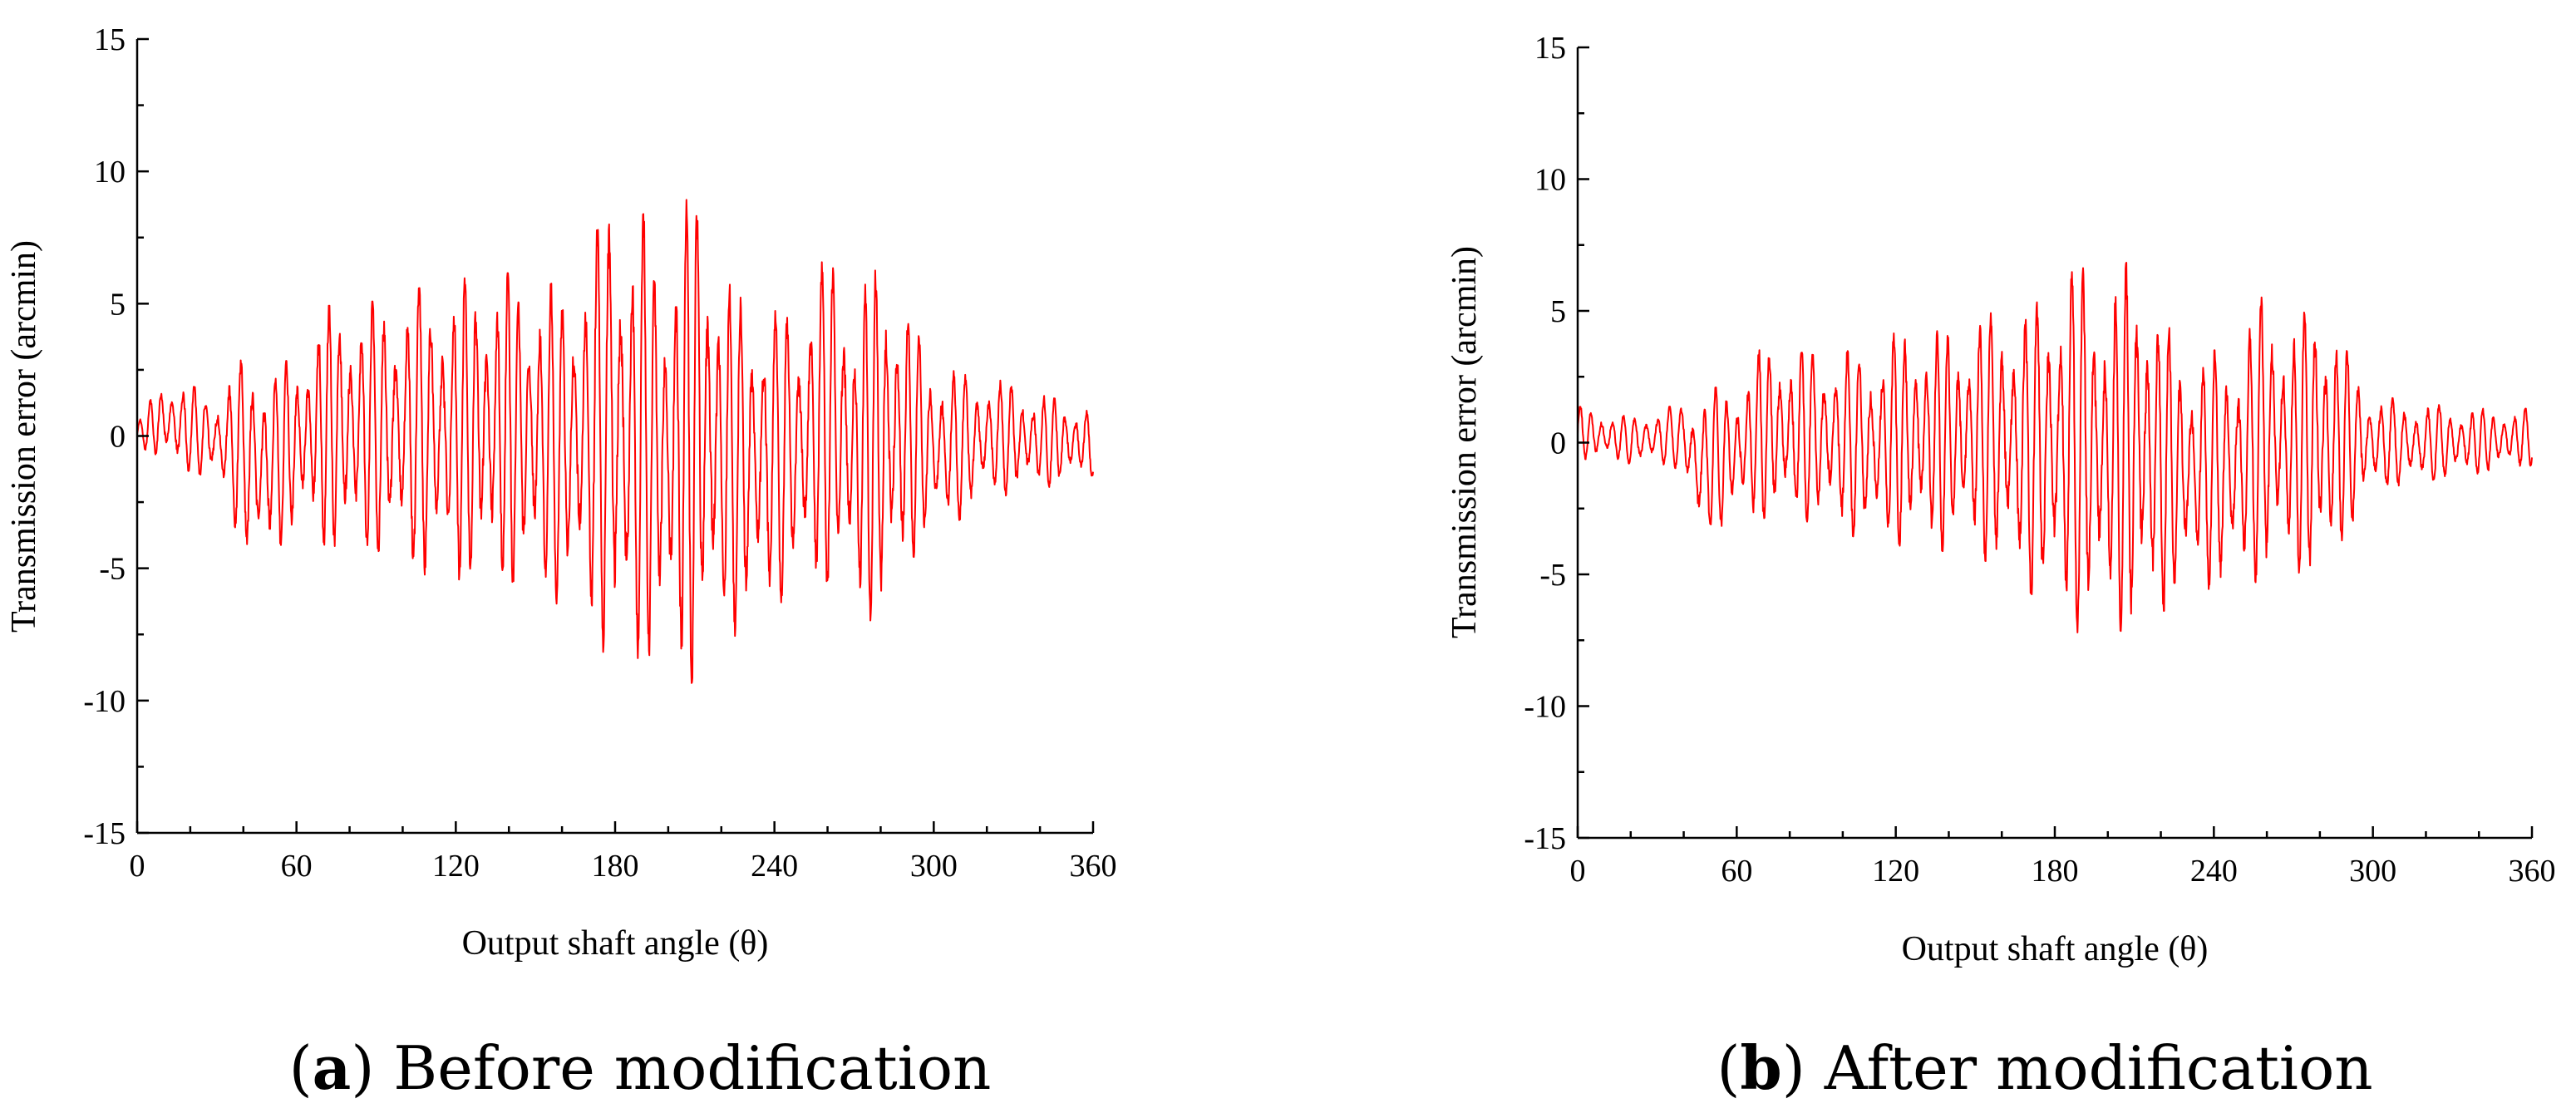 The width and height of the screenshot is (2576, 1113). Describe the element at coordinates (332, 1067) in the screenshot. I see `caption-letter: a` at that location.